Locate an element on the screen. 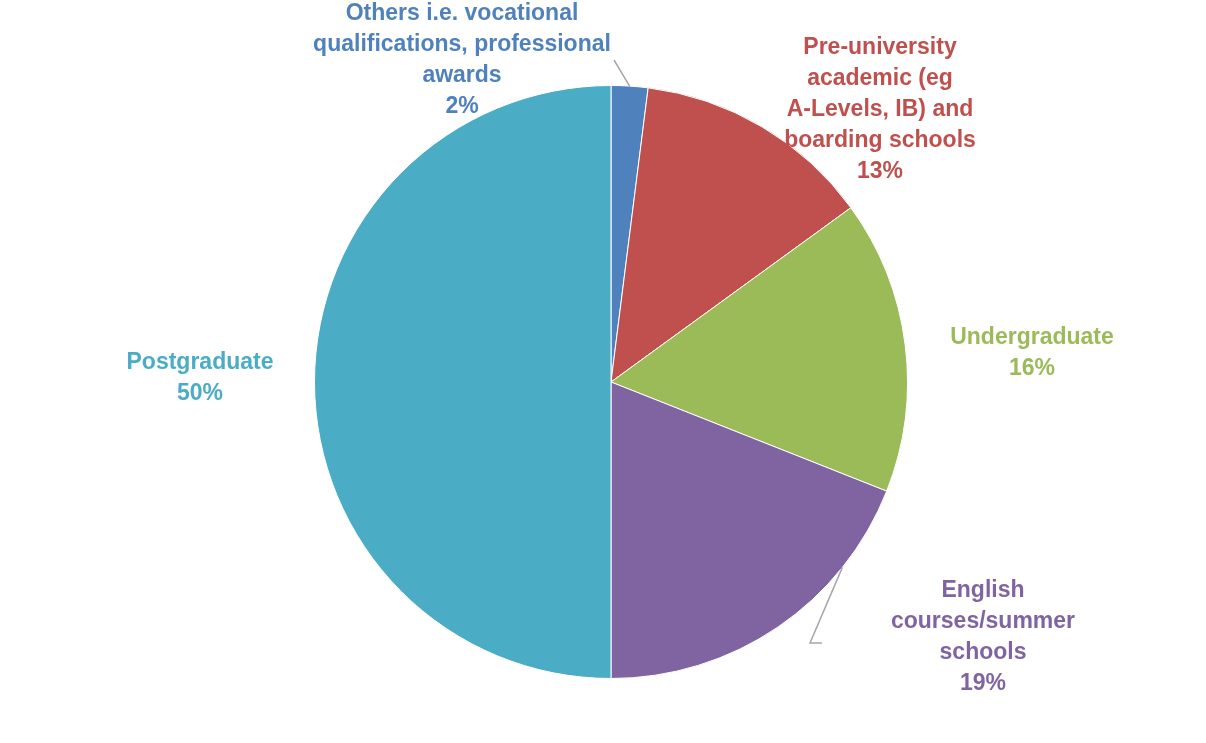 This screenshot has height=743, width=1206. data-label: 16% is located at coordinates (1032, 366).